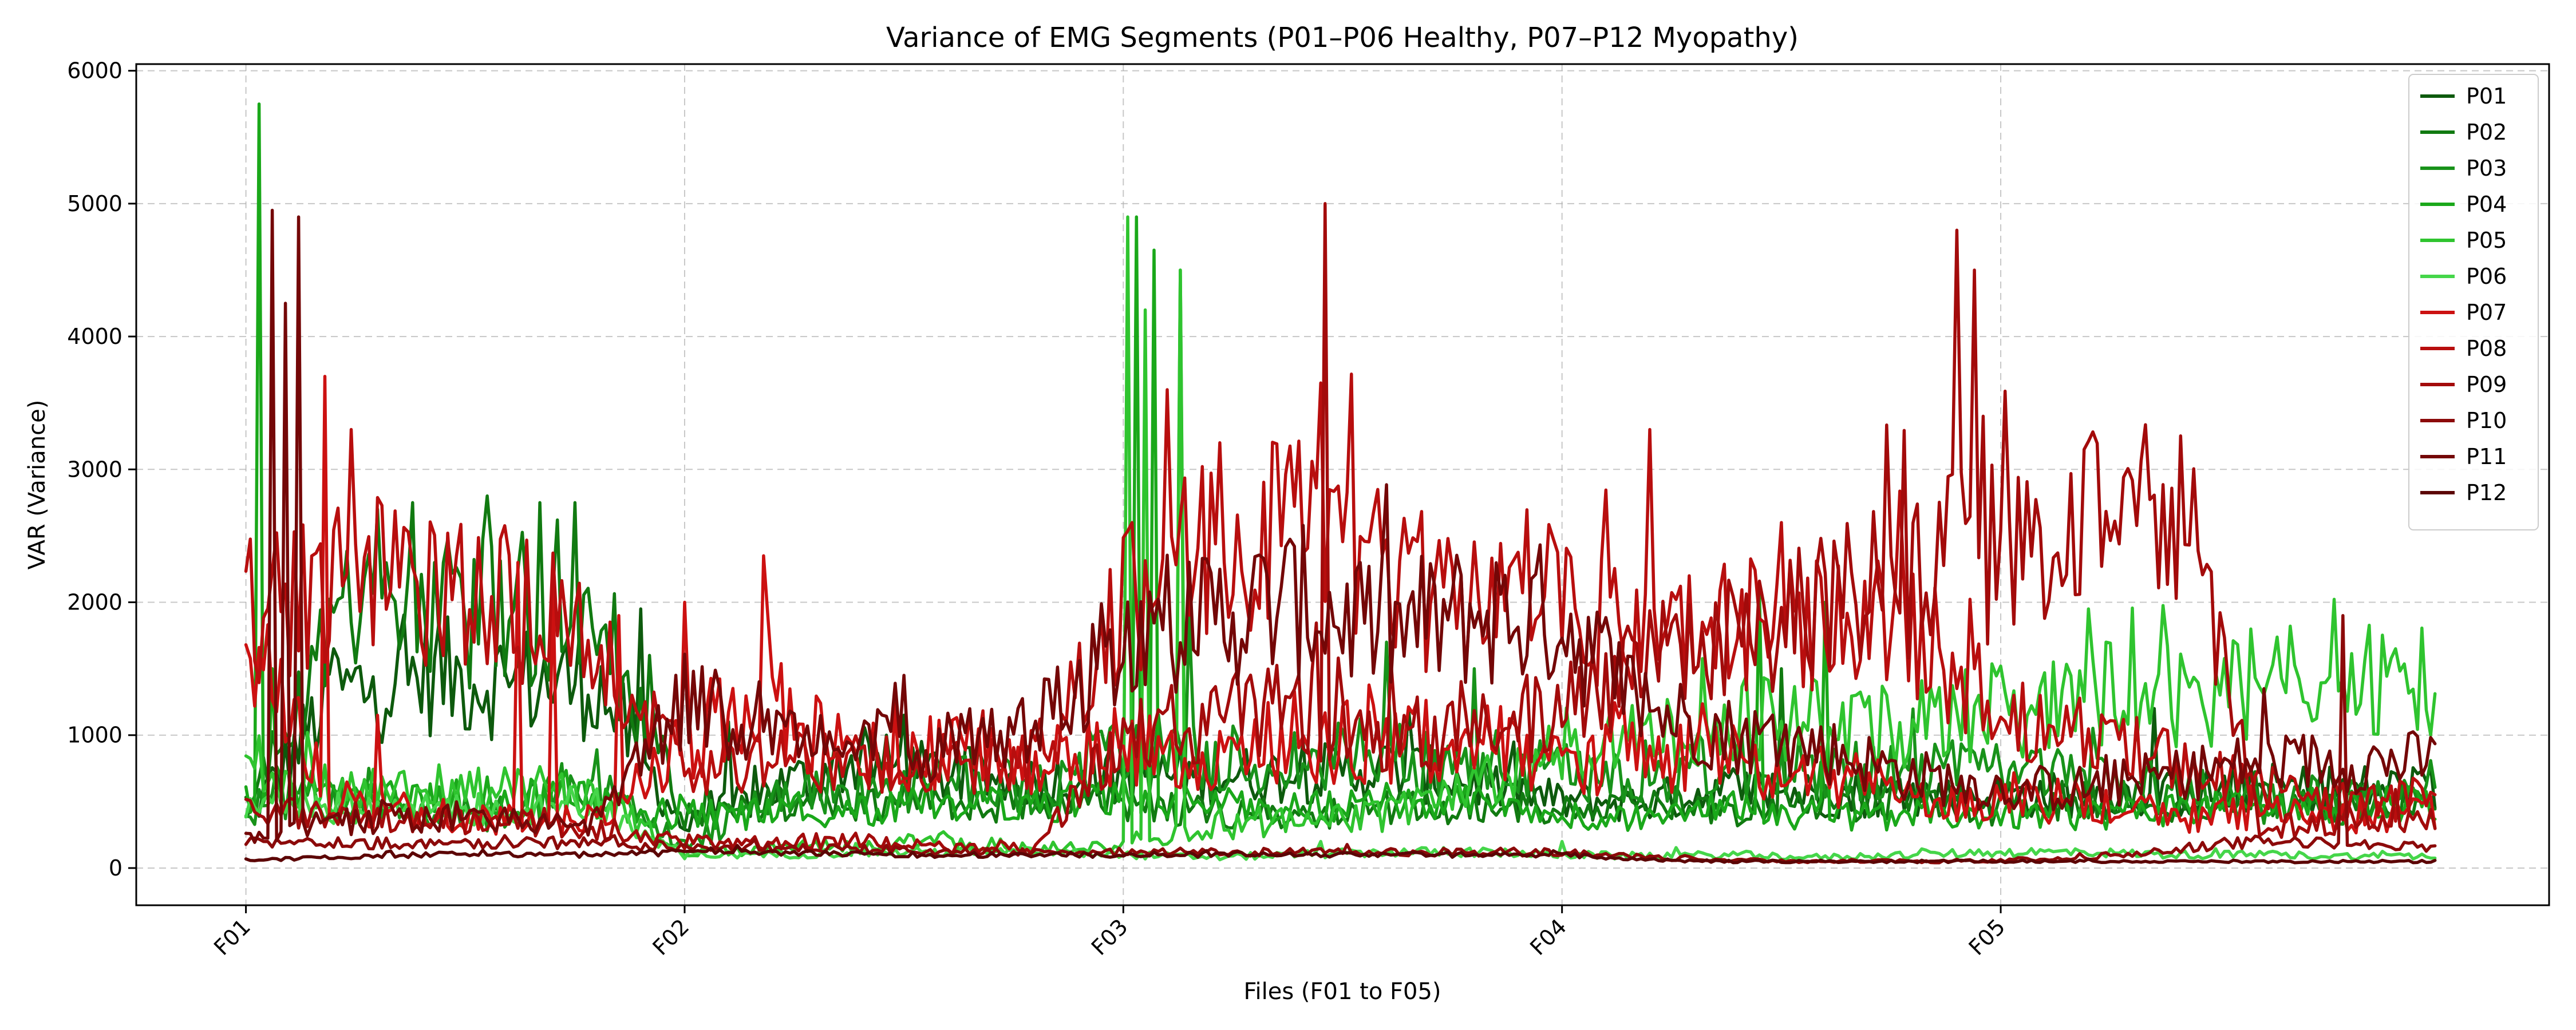 The width and height of the screenshot is (2576, 1030). What do you see at coordinates (2486, 276) in the screenshot?
I see `legend-entry-p06: P06` at bounding box center [2486, 276].